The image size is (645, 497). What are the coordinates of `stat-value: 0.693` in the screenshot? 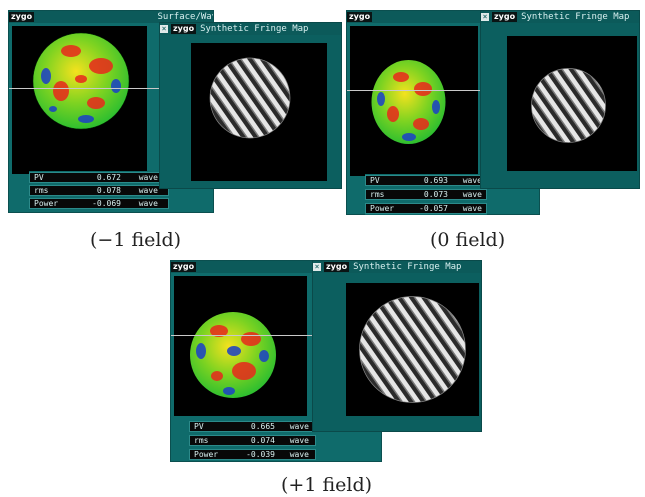 It's located at (435, 180).